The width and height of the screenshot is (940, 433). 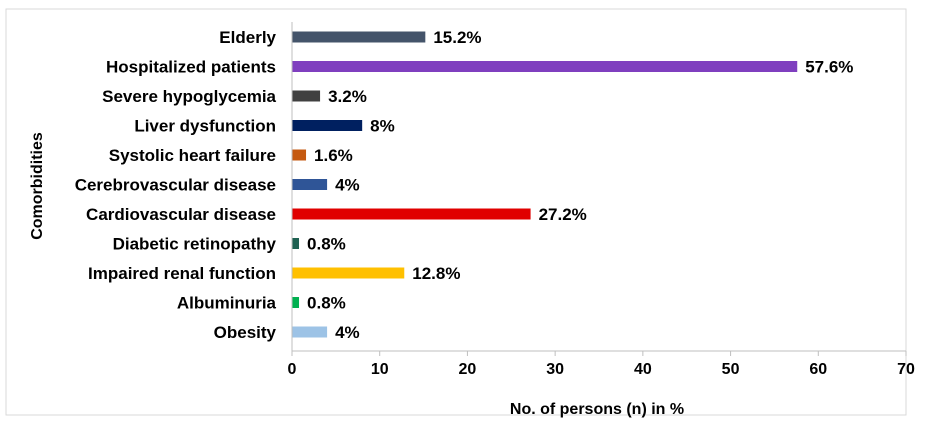 I want to click on x-axis-title: No. of persons (n) in %, so click(x=597, y=409).